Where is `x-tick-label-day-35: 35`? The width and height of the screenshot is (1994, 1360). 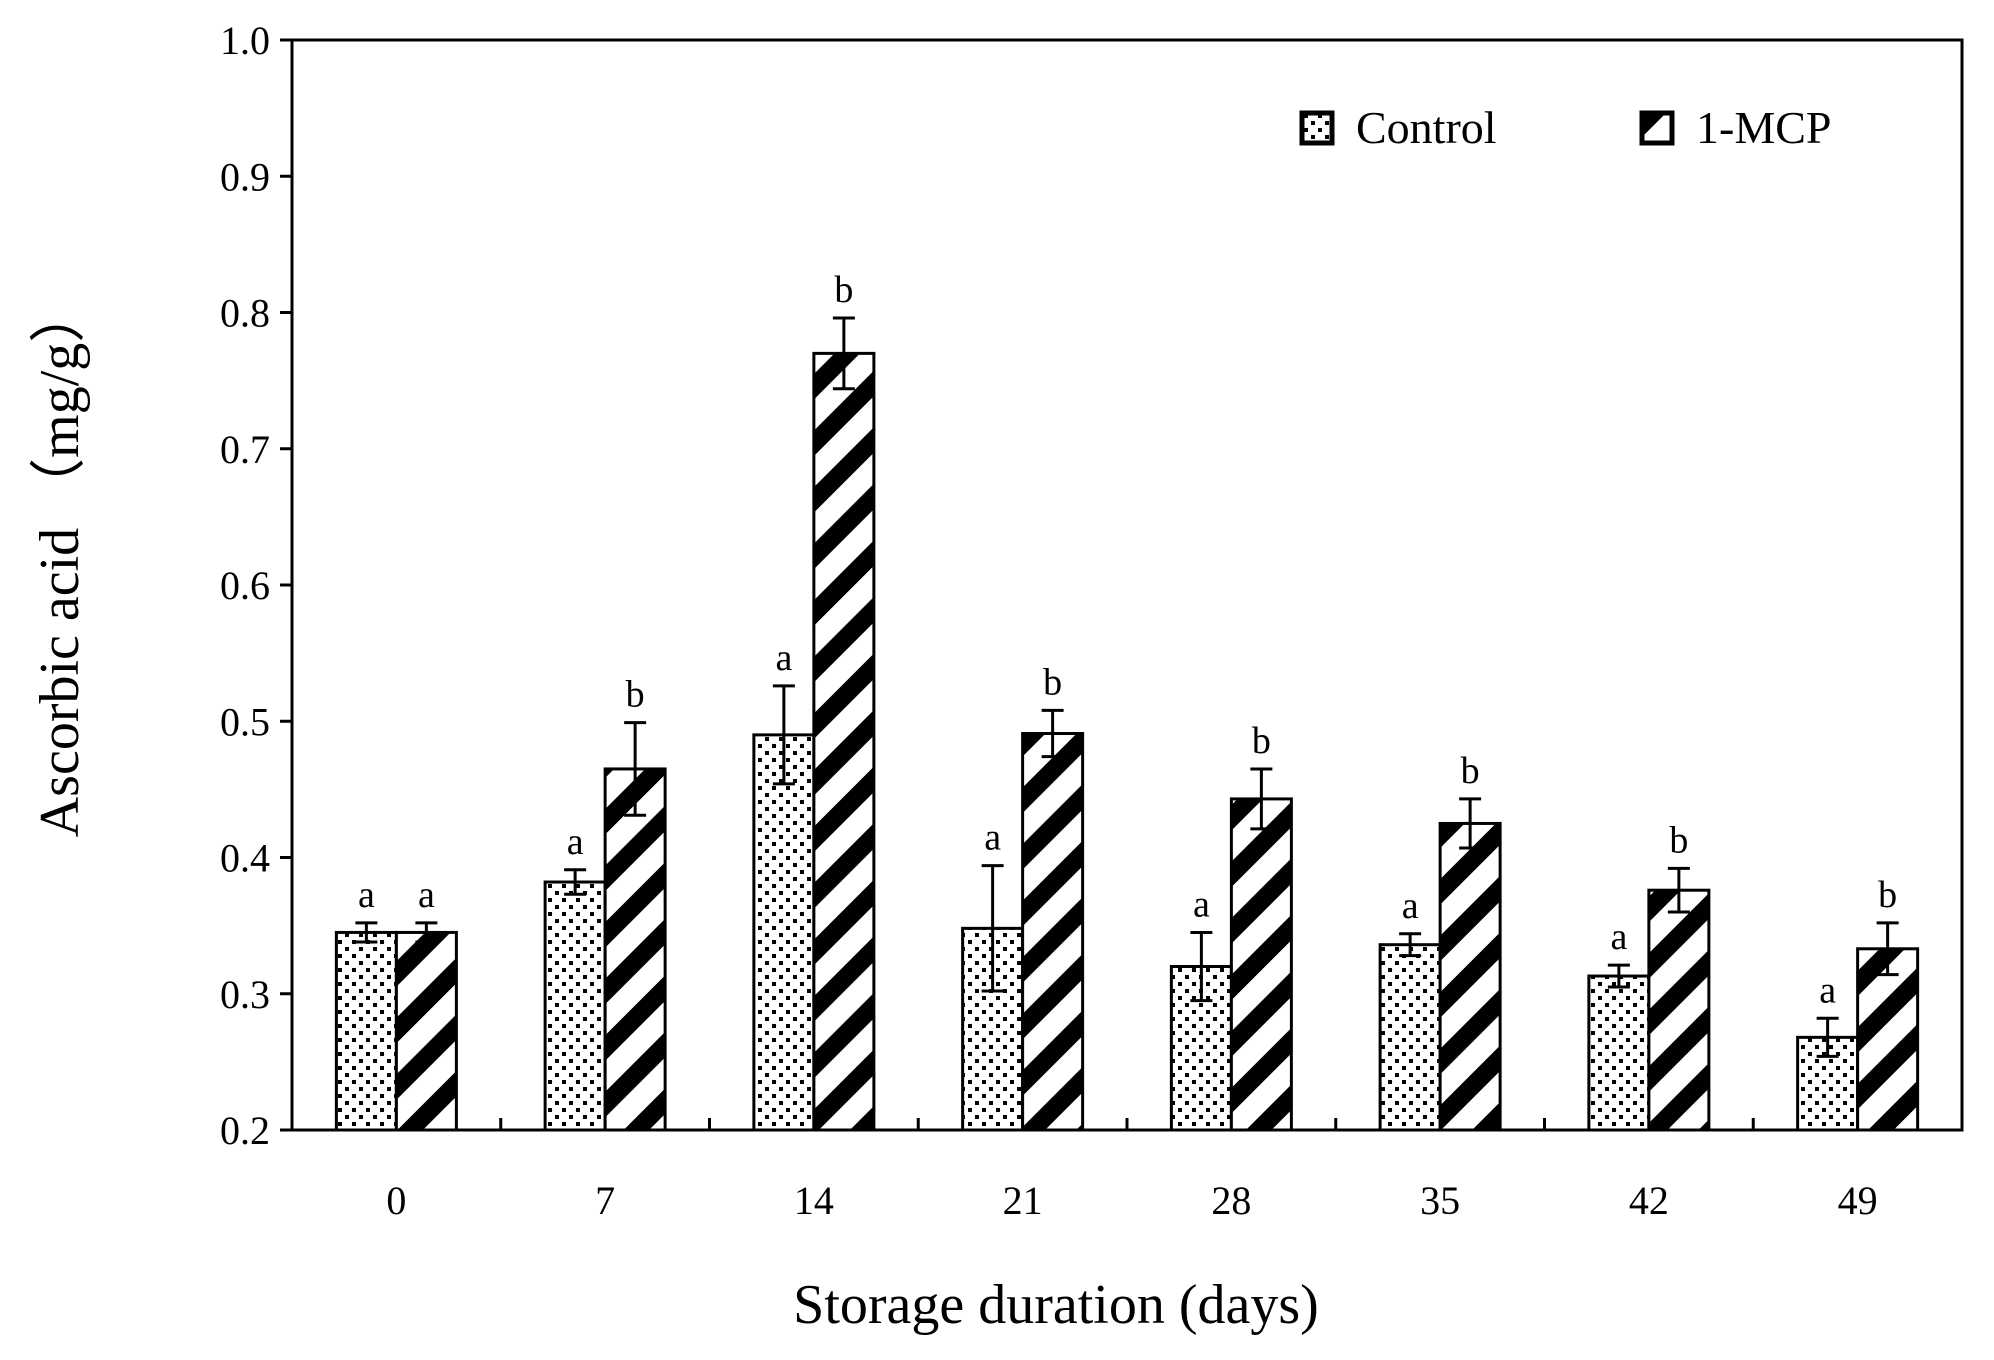
x-tick-label-day-35: 35 is located at coordinates (1440, 1200).